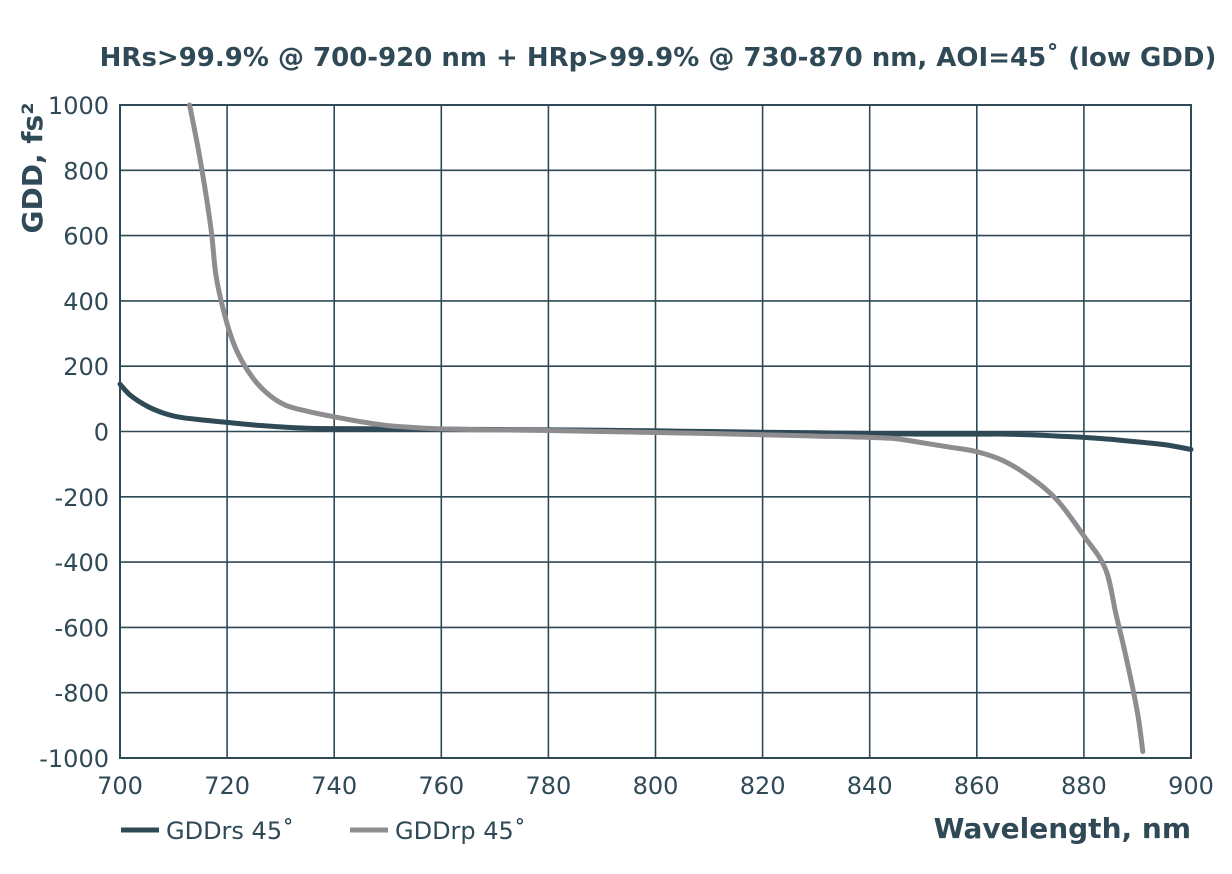 The image size is (1232, 874). What do you see at coordinates (32, 168) in the screenshot?
I see `y-axis-title: GDD, fs²` at bounding box center [32, 168].